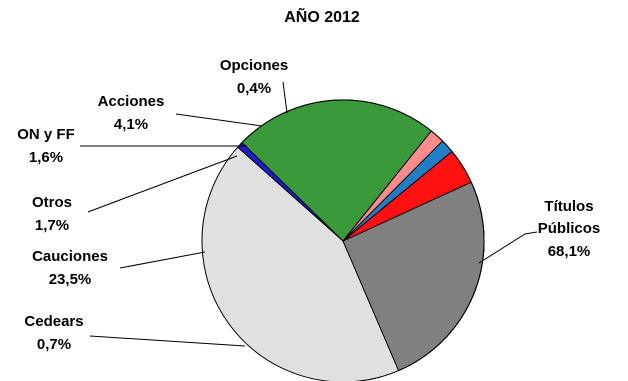  I want to click on slice-label-cedears: Cedears, so click(53, 321).